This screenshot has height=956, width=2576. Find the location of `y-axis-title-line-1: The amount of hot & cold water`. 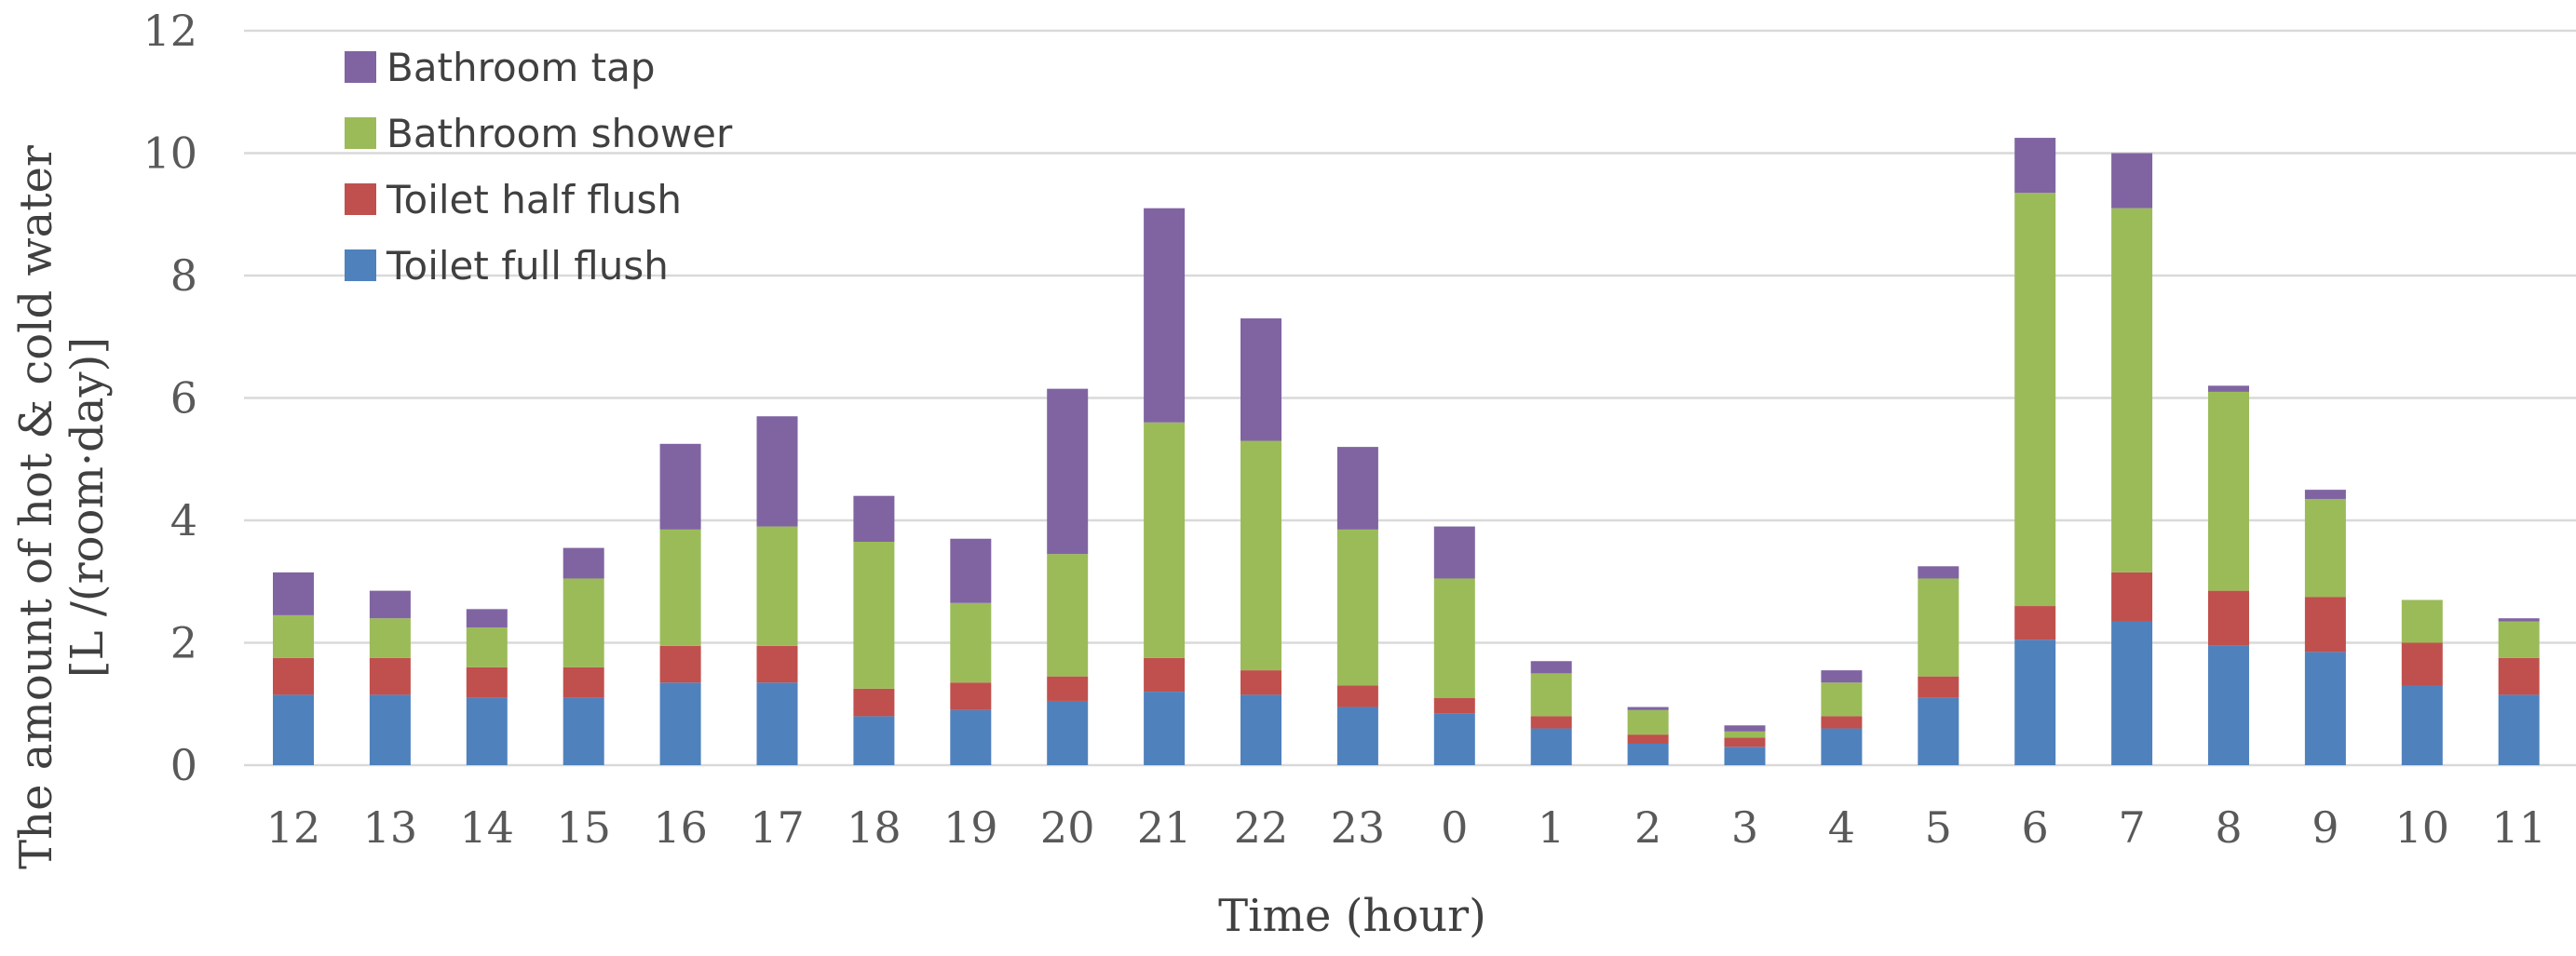

y-axis-title-line-1: The amount of hot & cold water is located at coordinates (36, 507).